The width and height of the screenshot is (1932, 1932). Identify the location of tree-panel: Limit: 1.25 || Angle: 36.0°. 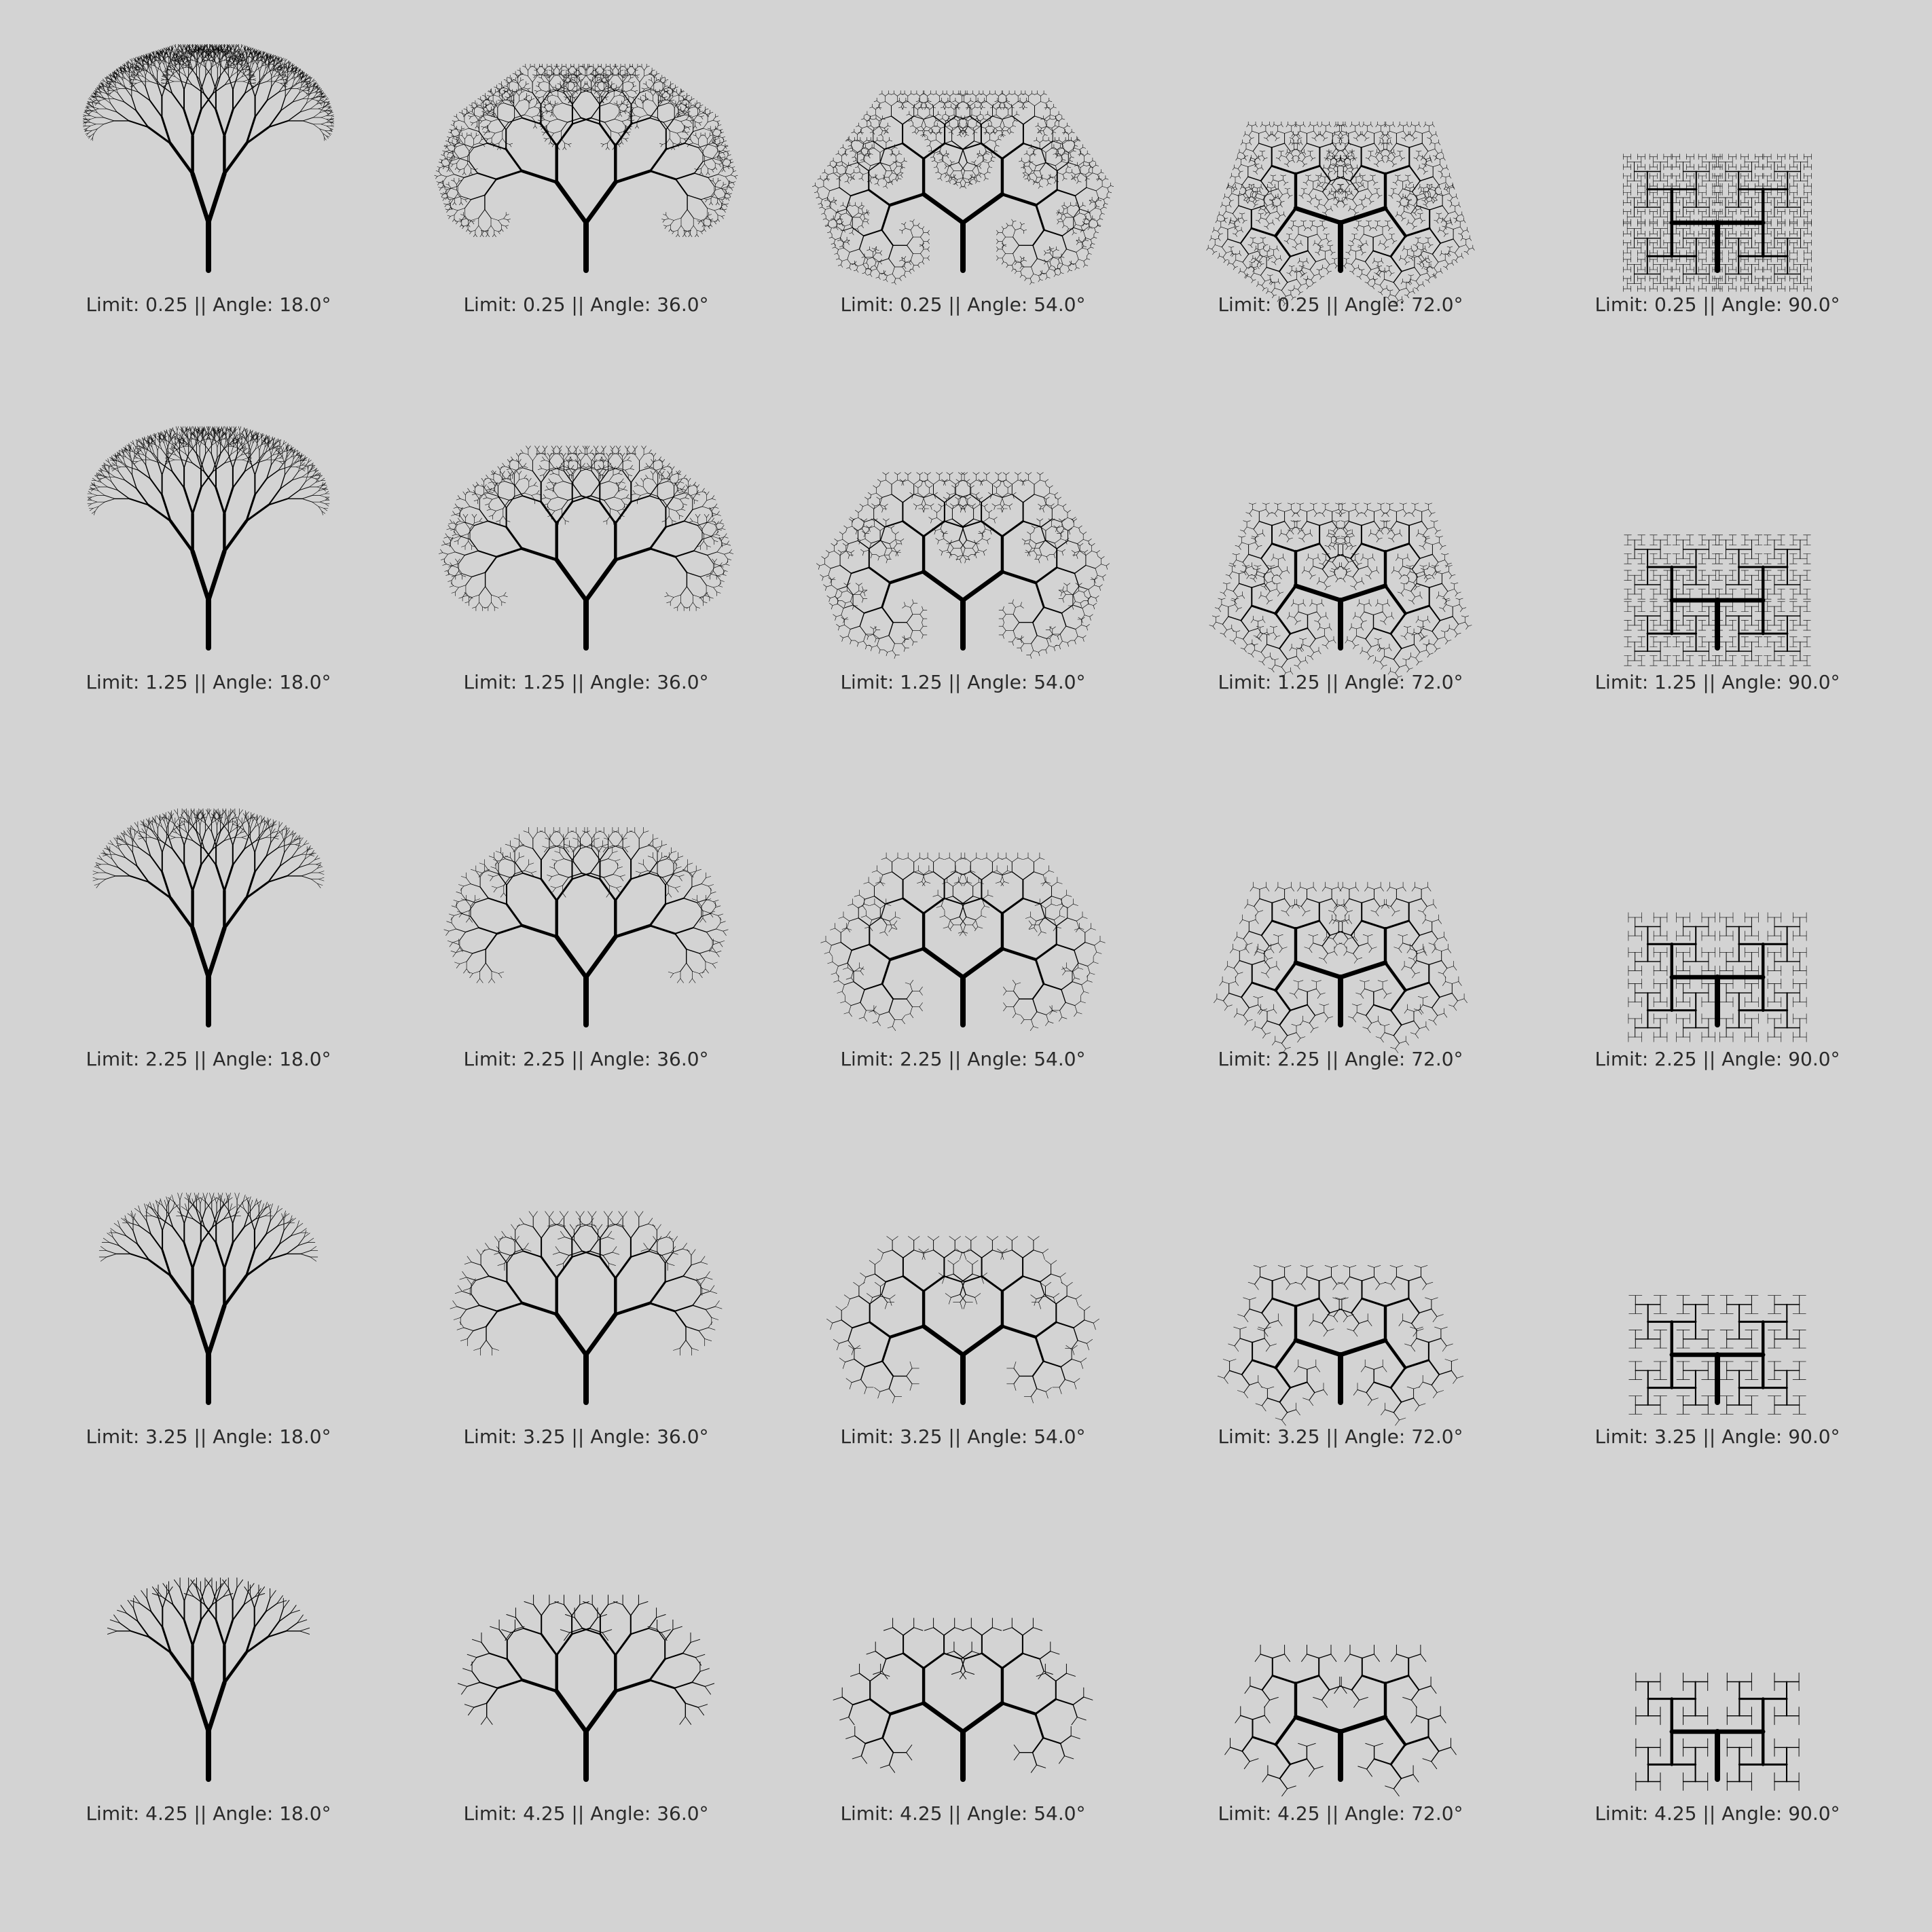
(586, 566).